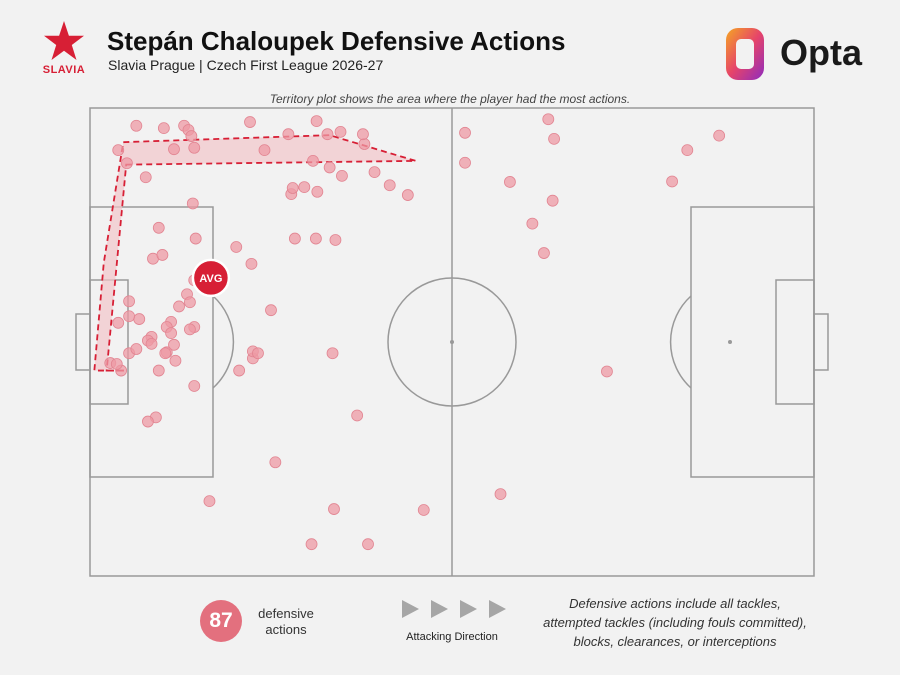  I want to click on centre-circle, so click(452, 342).